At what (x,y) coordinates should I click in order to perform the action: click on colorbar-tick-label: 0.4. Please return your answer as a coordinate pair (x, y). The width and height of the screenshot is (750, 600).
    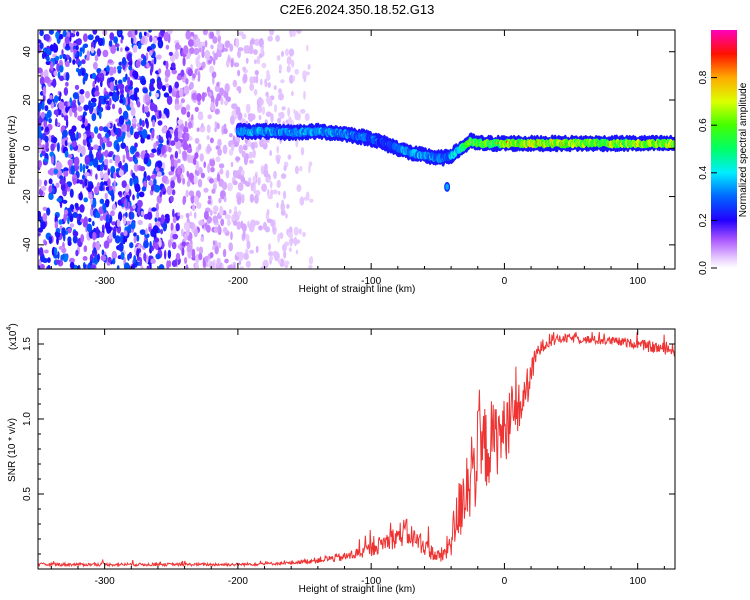
    Looking at the image, I should click on (703, 172).